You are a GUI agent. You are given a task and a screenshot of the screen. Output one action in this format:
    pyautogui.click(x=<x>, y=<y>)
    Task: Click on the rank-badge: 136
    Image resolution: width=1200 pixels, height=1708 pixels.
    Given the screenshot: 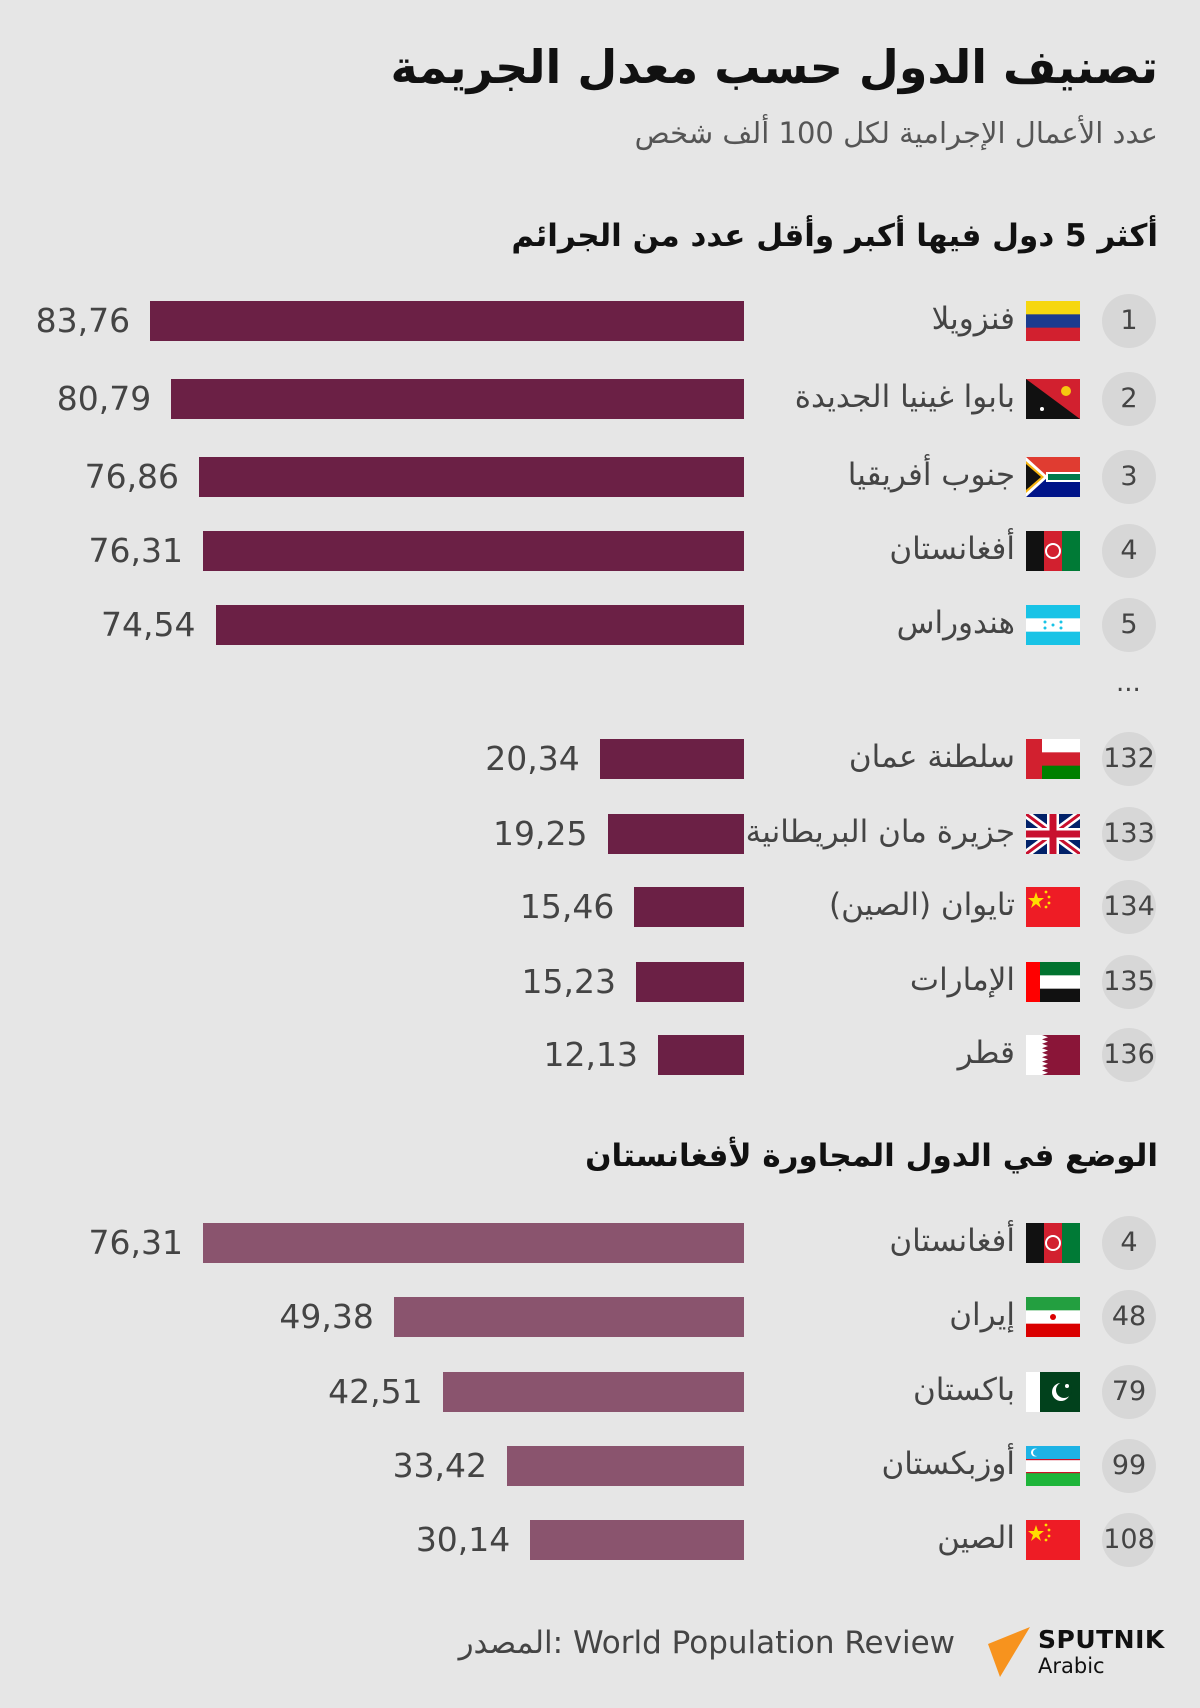 What is the action you would take?
    pyautogui.click(x=1129, y=1055)
    